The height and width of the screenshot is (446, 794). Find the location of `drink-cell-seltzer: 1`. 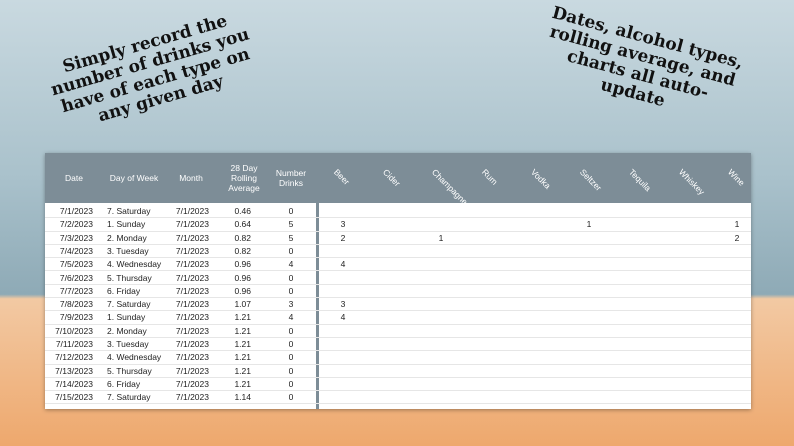

drink-cell-seltzer: 1 is located at coordinates (589, 224).